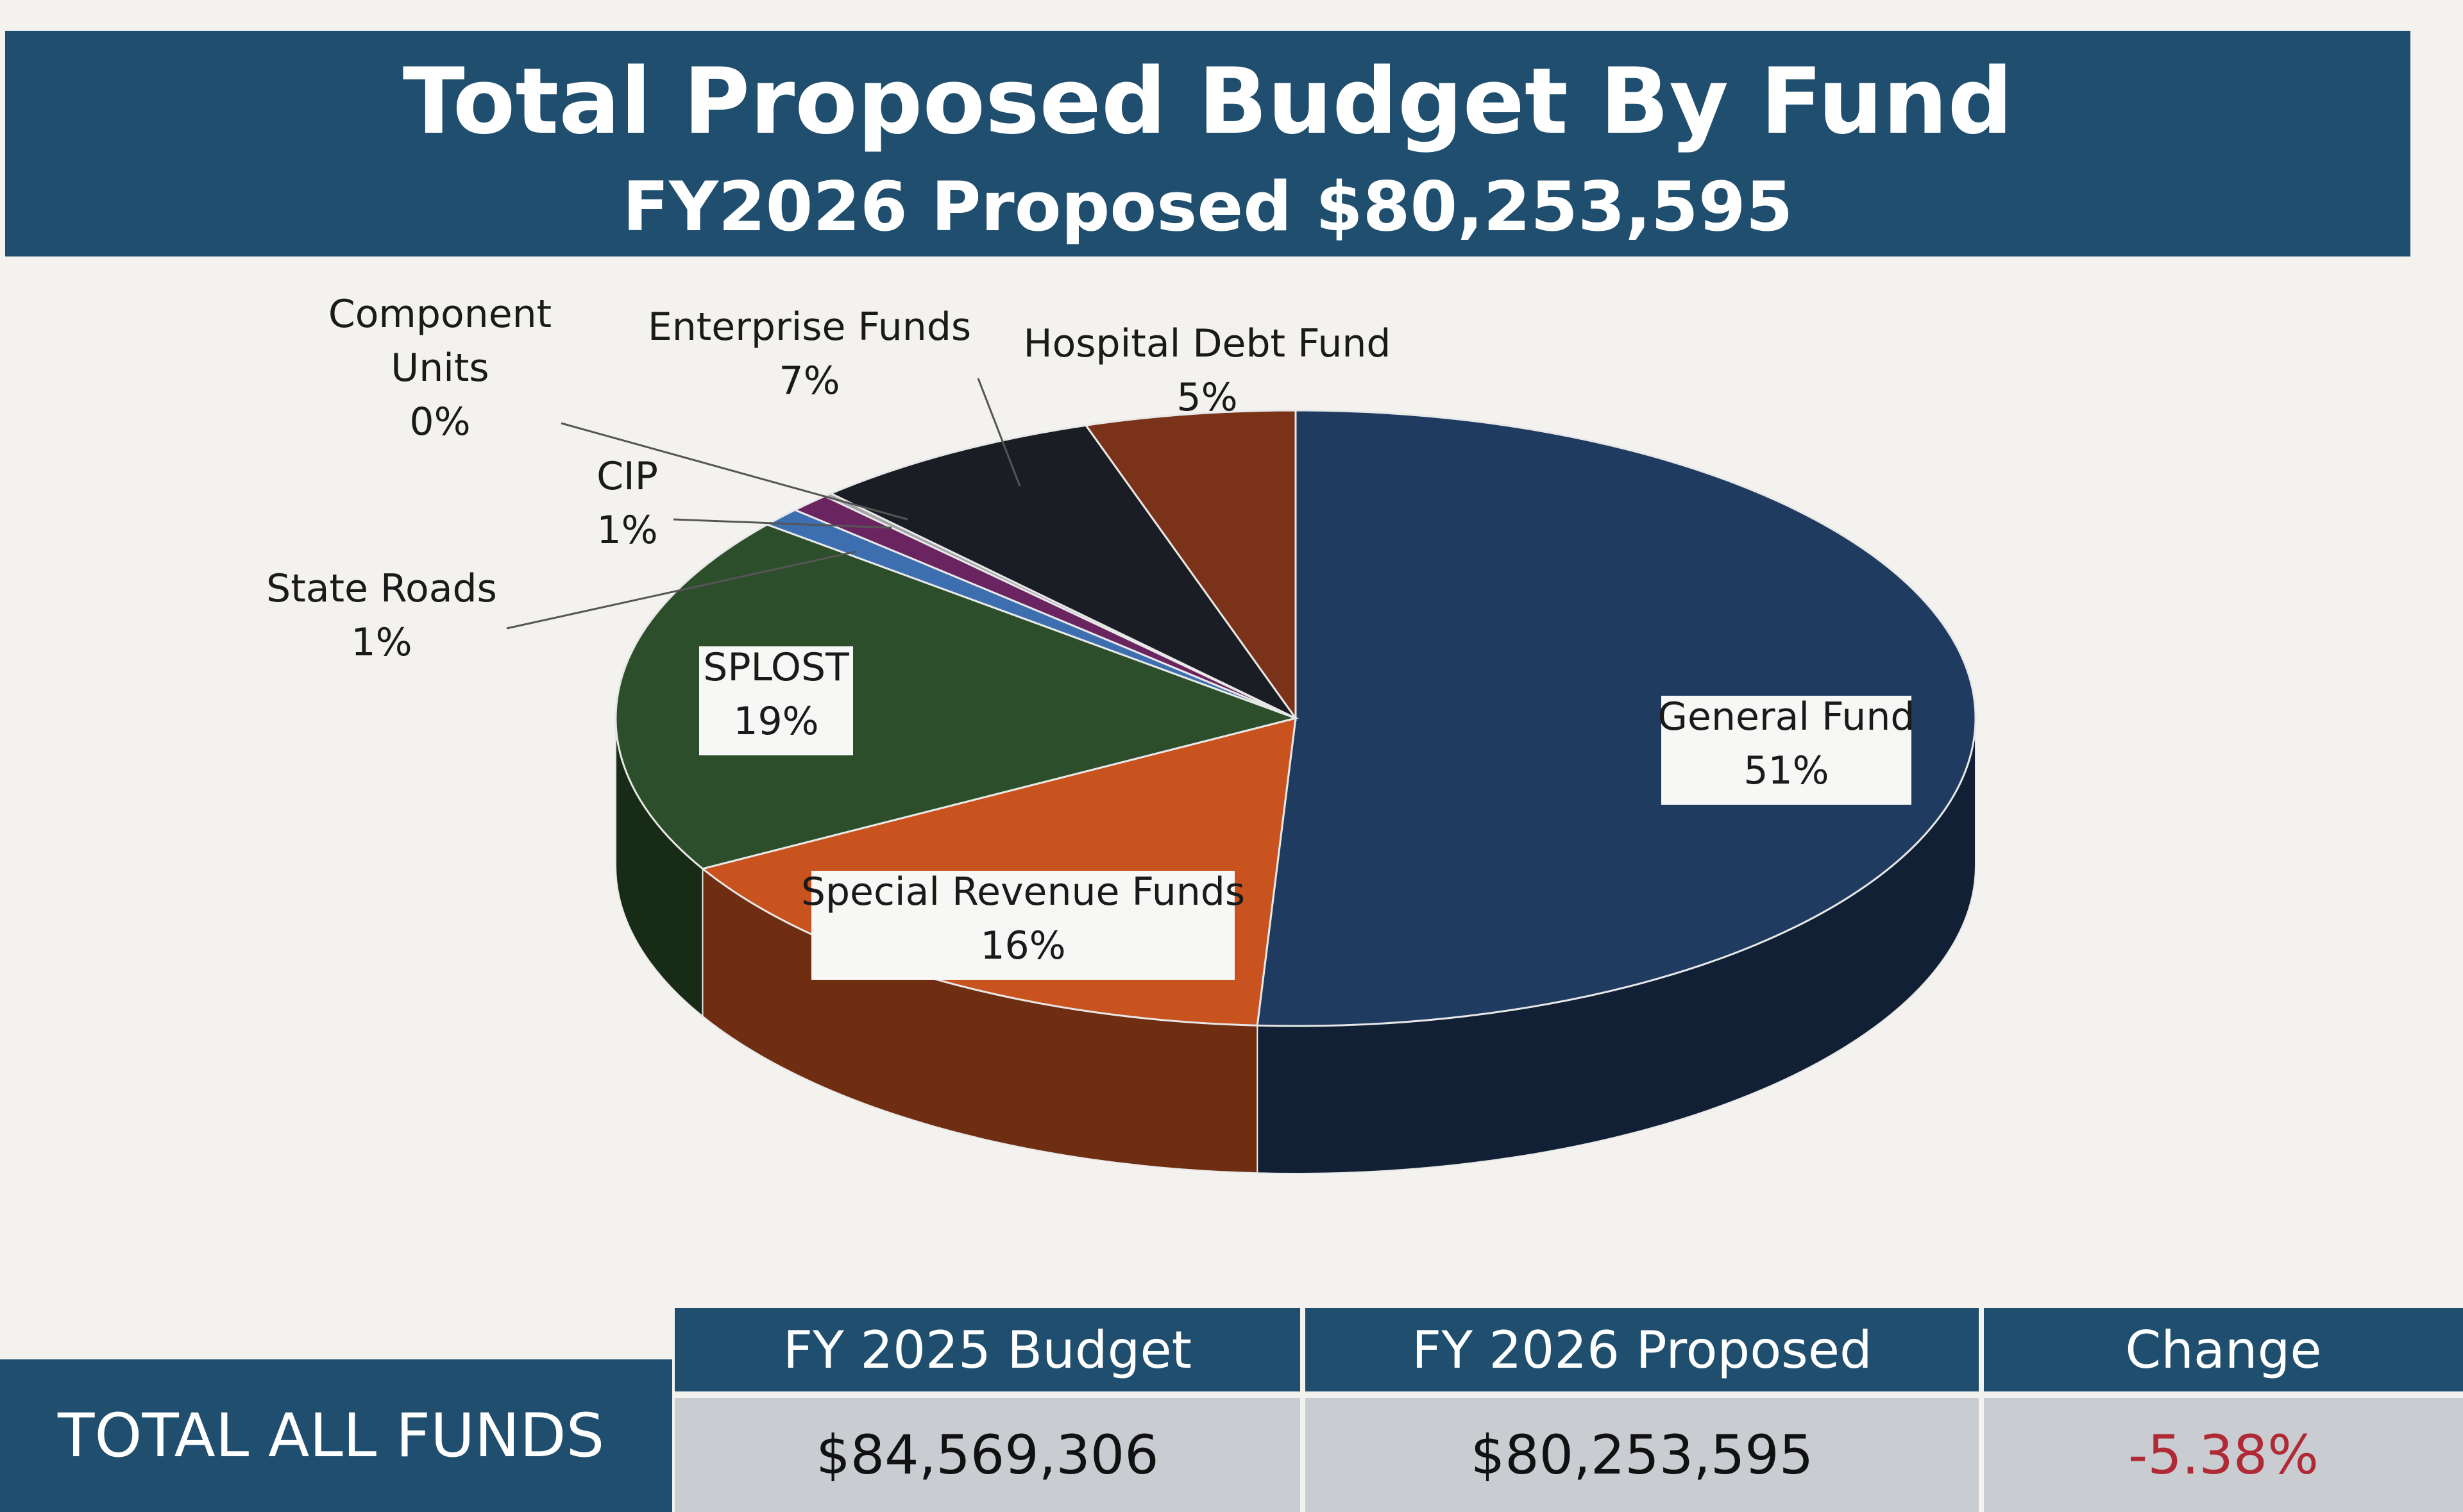 The height and width of the screenshot is (1512, 2463). What do you see at coordinates (1022, 945) in the screenshot?
I see `label-pct-special-revenue-funds: 16%` at bounding box center [1022, 945].